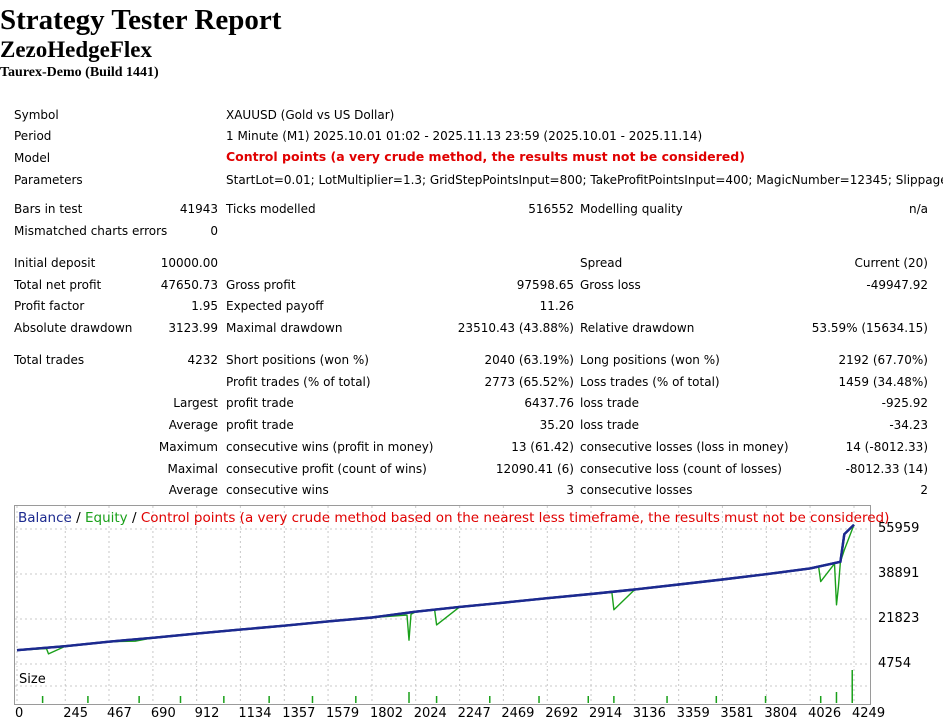 Image resolution: width=943 pixels, height=724 pixels. Describe the element at coordinates (189, 263) in the screenshot. I see `deposit-value: 10000.00` at that location.